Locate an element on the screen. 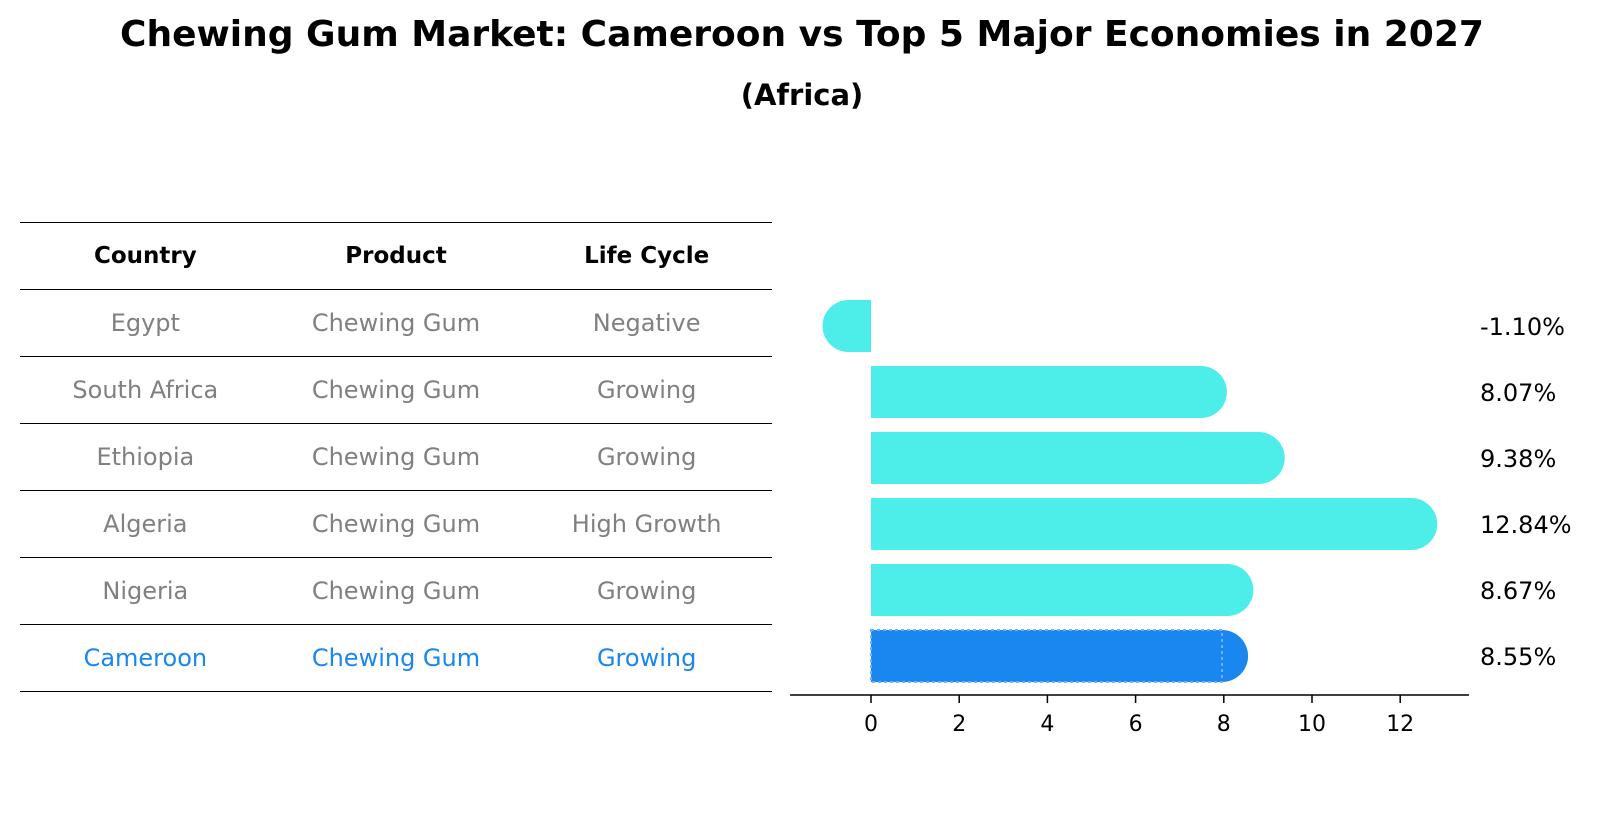 Image resolution: width=1604 pixels, height=823 pixels. header-life-cycle: Life Cycle is located at coordinates (647, 256).